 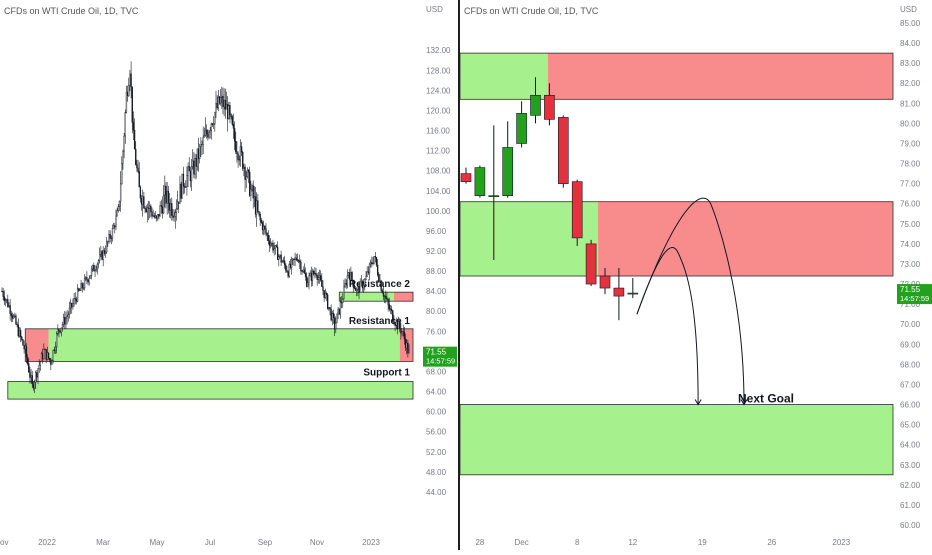 I want to click on right-demand-zone, so click(x=676, y=440).